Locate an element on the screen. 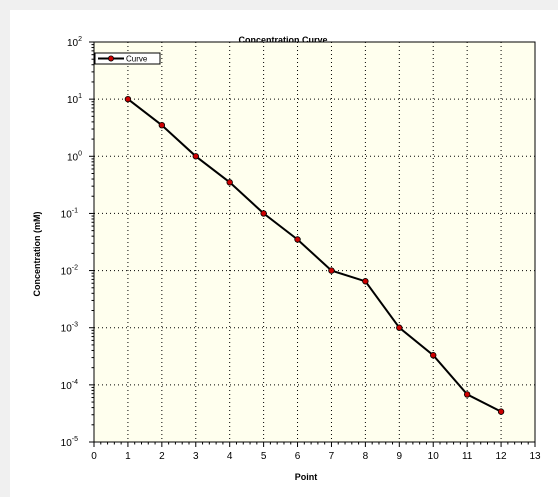  y-tick-label: 10⁻¹ is located at coordinates (69, 213).